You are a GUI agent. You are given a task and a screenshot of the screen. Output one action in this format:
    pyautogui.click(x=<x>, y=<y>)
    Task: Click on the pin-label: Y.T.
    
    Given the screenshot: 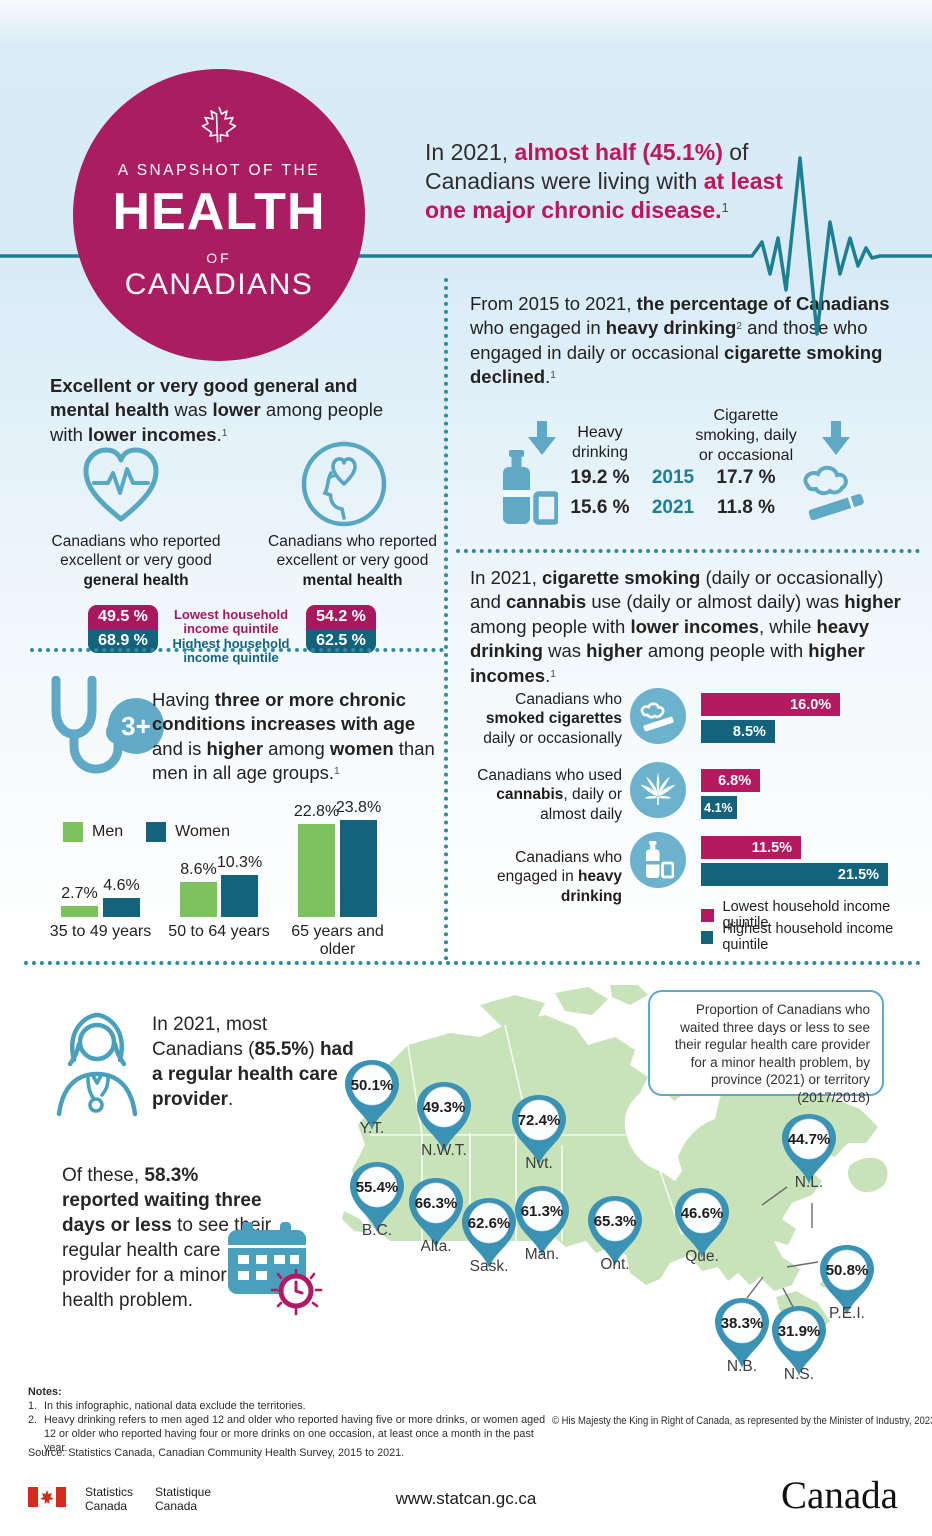 What is the action you would take?
    pyautogui.click(x=372, y=1128)
    